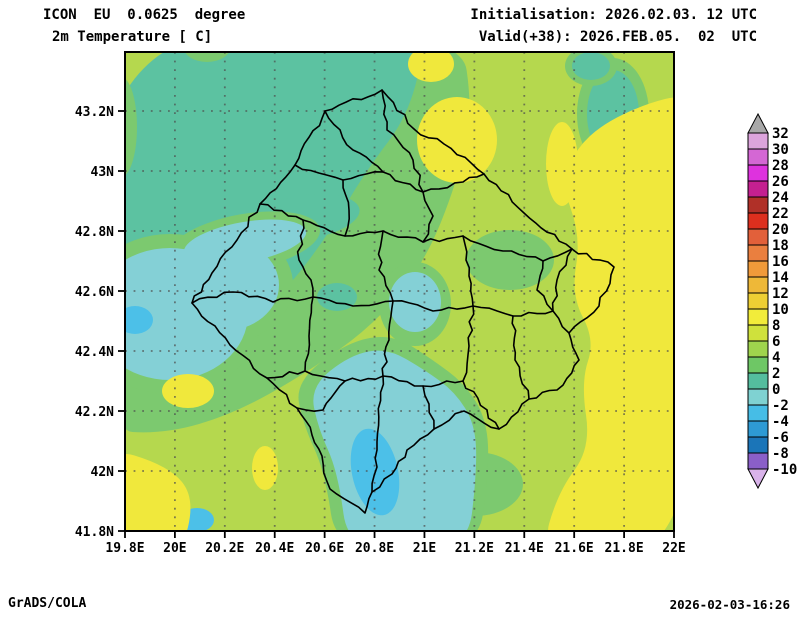 This screenshot has height=618, width=800. What do you see at coordinates (94, 412) in the screenshot?
I see `y-tick-label: 42.2N` at bounding box center [94, 412].